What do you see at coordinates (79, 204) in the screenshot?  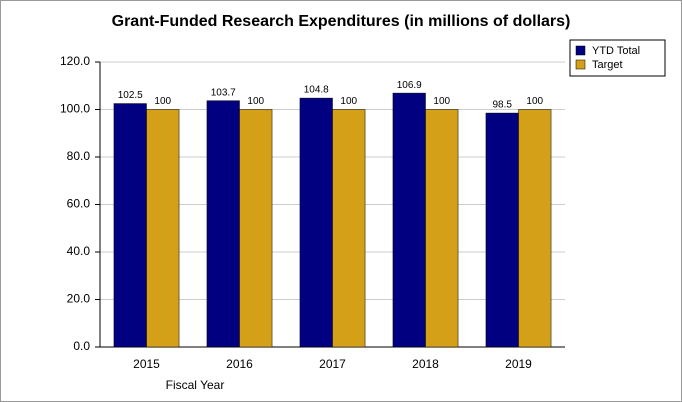 I see `y-tick-label: 60.0` at bounding box center [79, 204].